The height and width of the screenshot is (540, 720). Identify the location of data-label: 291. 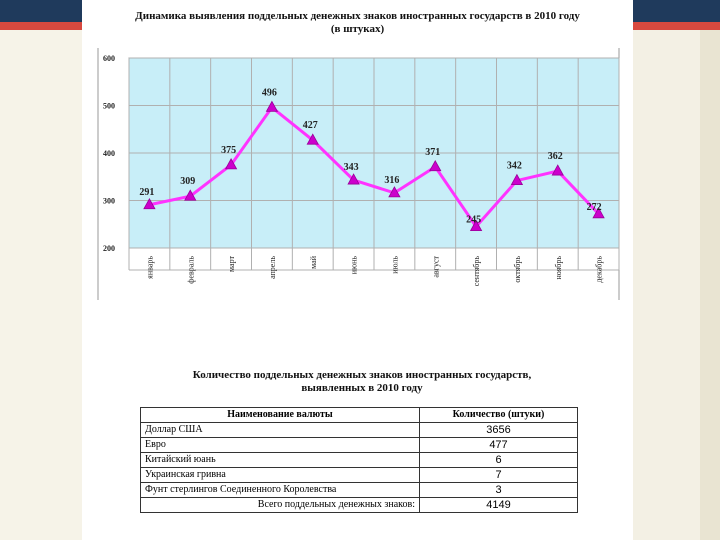
(146, 192).